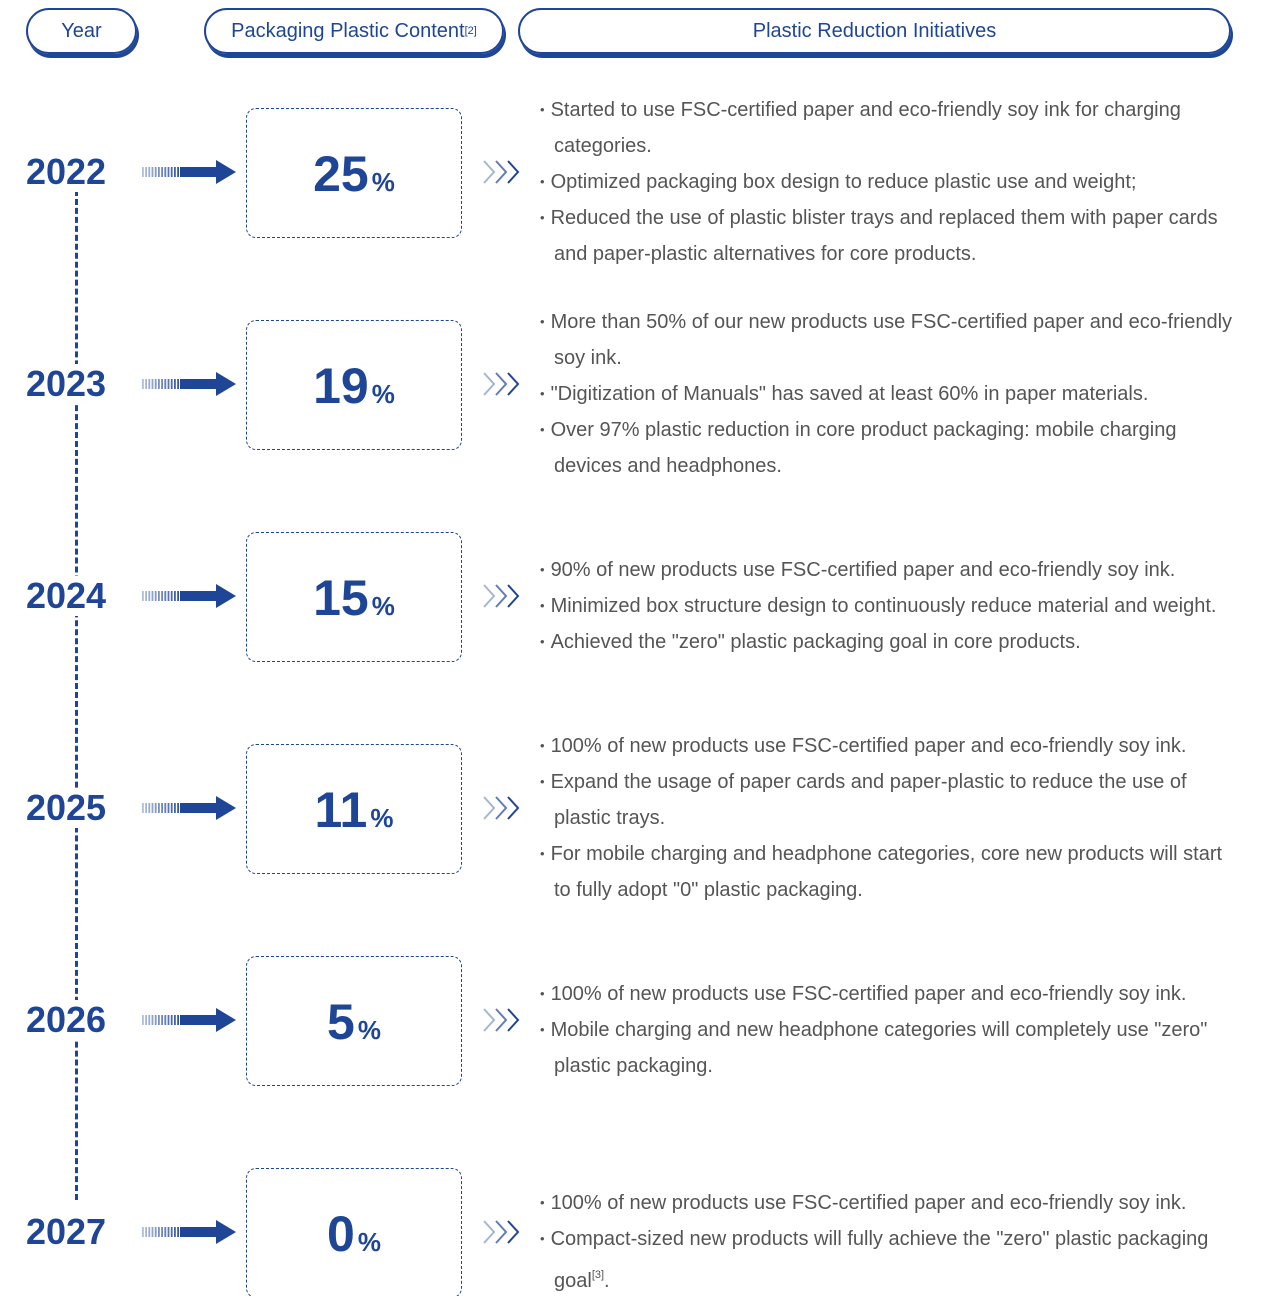 This screenshot has width=1269, height=1296. I want to click on value: 19, so click(341, 386).